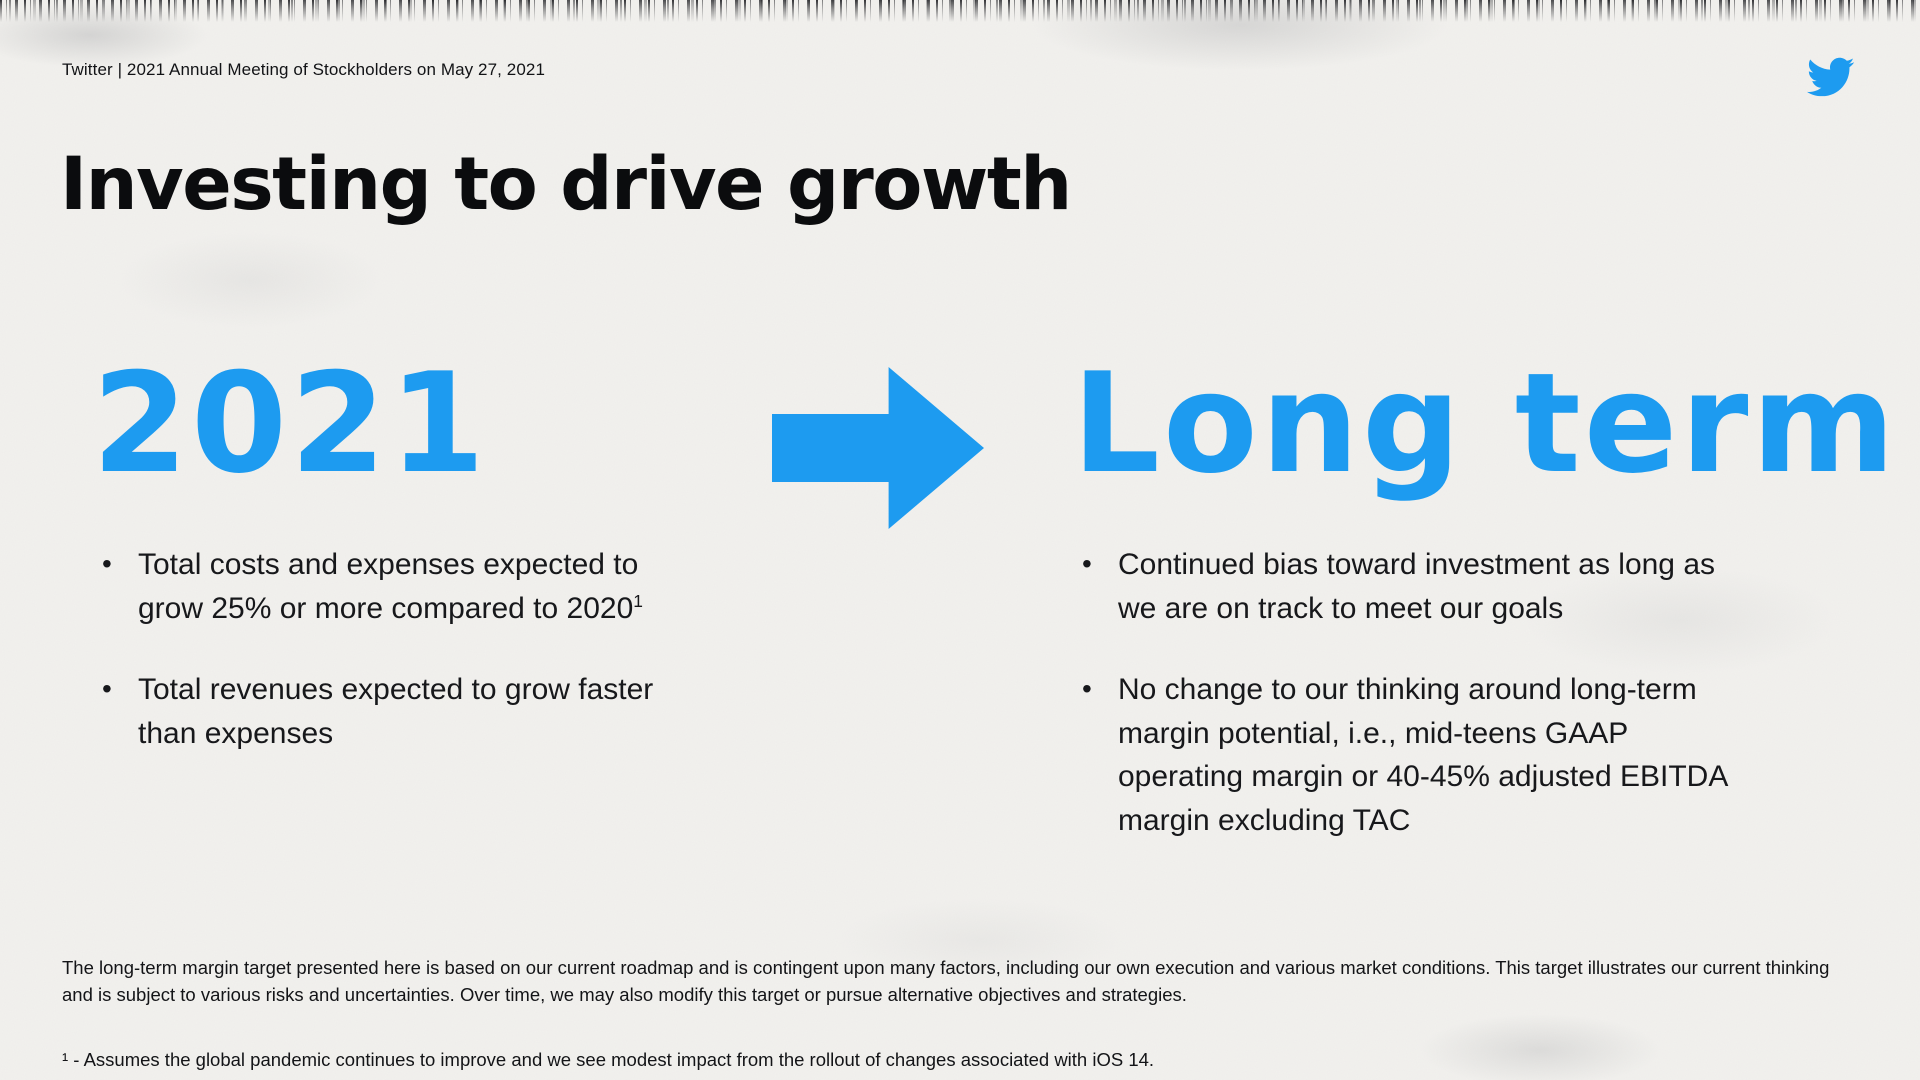 This screenshot has width=1920, height=1080. Describe the element at coordinates (1830, 77) in the screenshot. I see `twitter-bird-icon` at that location.